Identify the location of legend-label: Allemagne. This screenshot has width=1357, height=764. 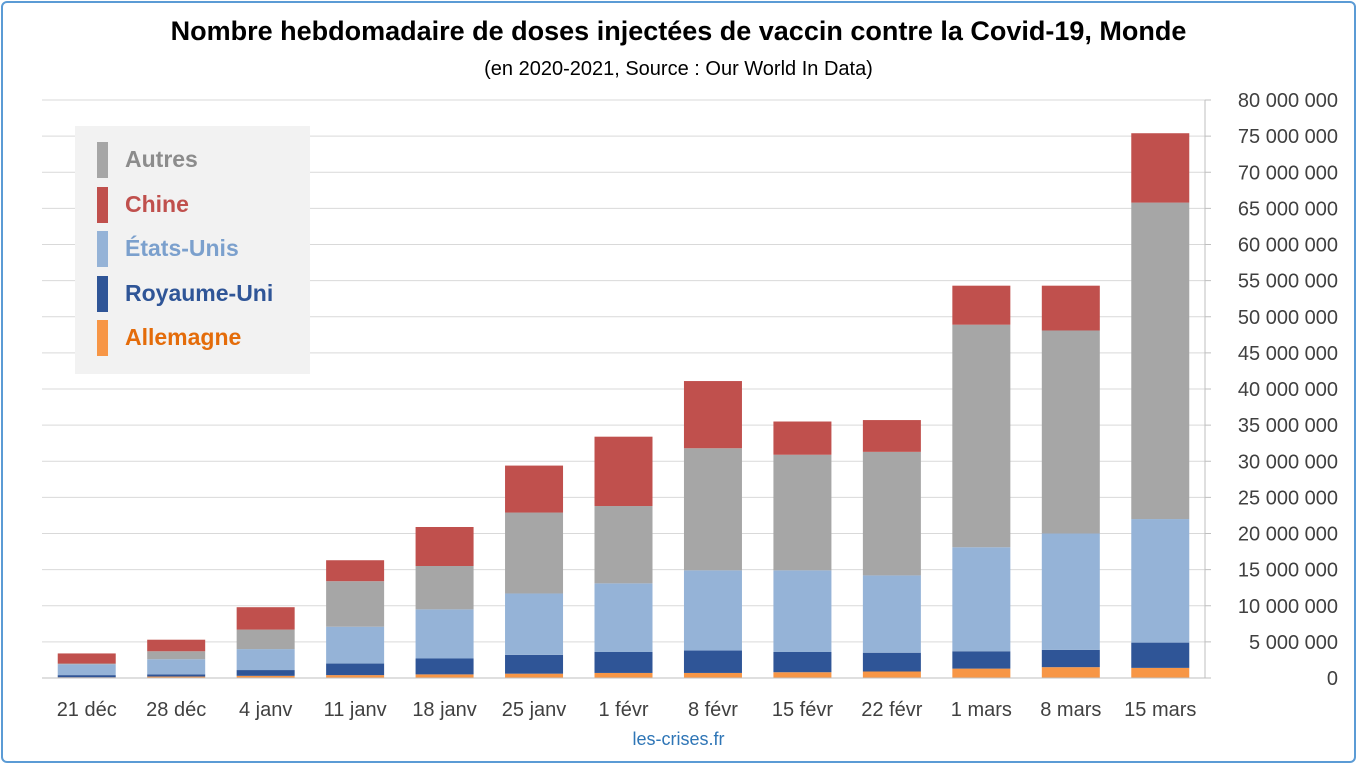
(183, 337).